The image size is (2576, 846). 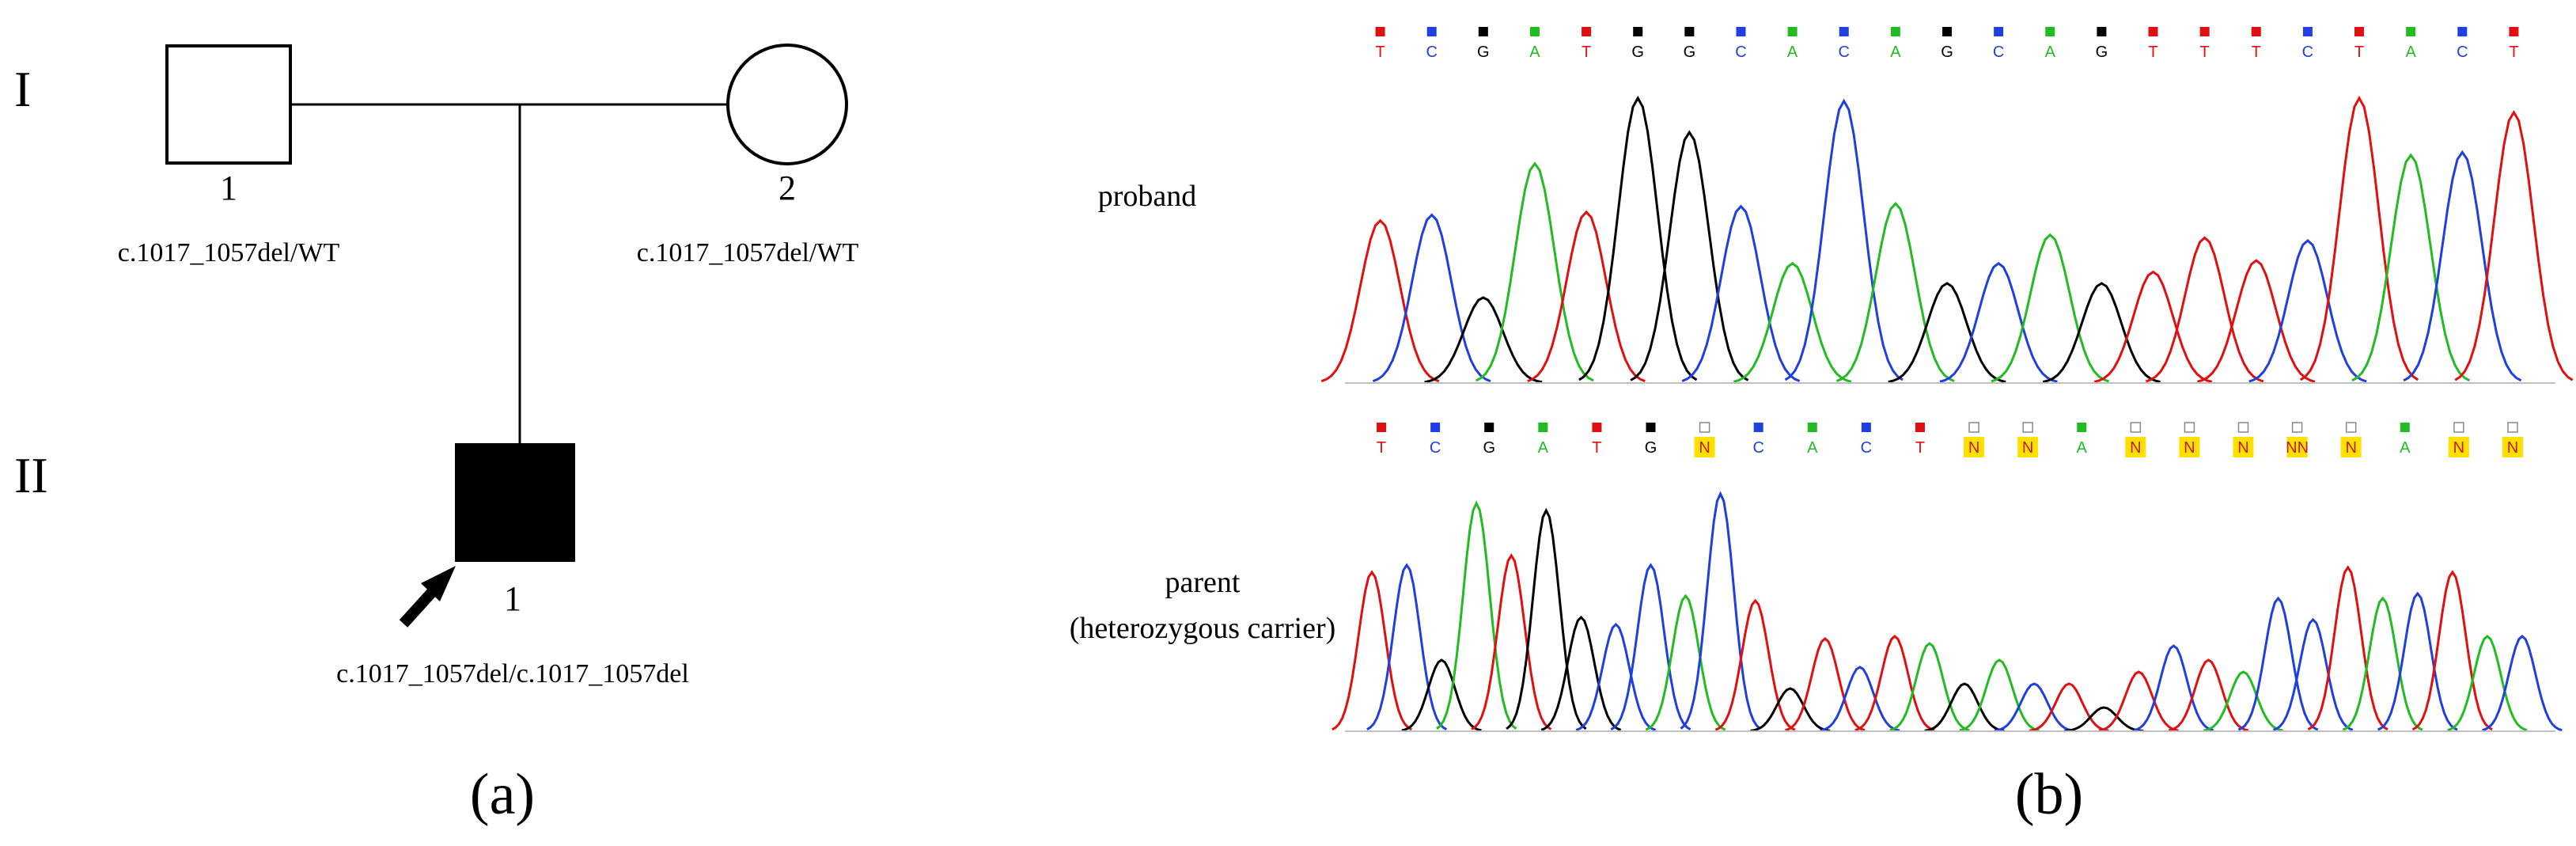 What do you see at coordinates (229, 252) in the screenshot?
I see `father-genotype: c.1017_1057del/WT` at bounding box center [229, 252].